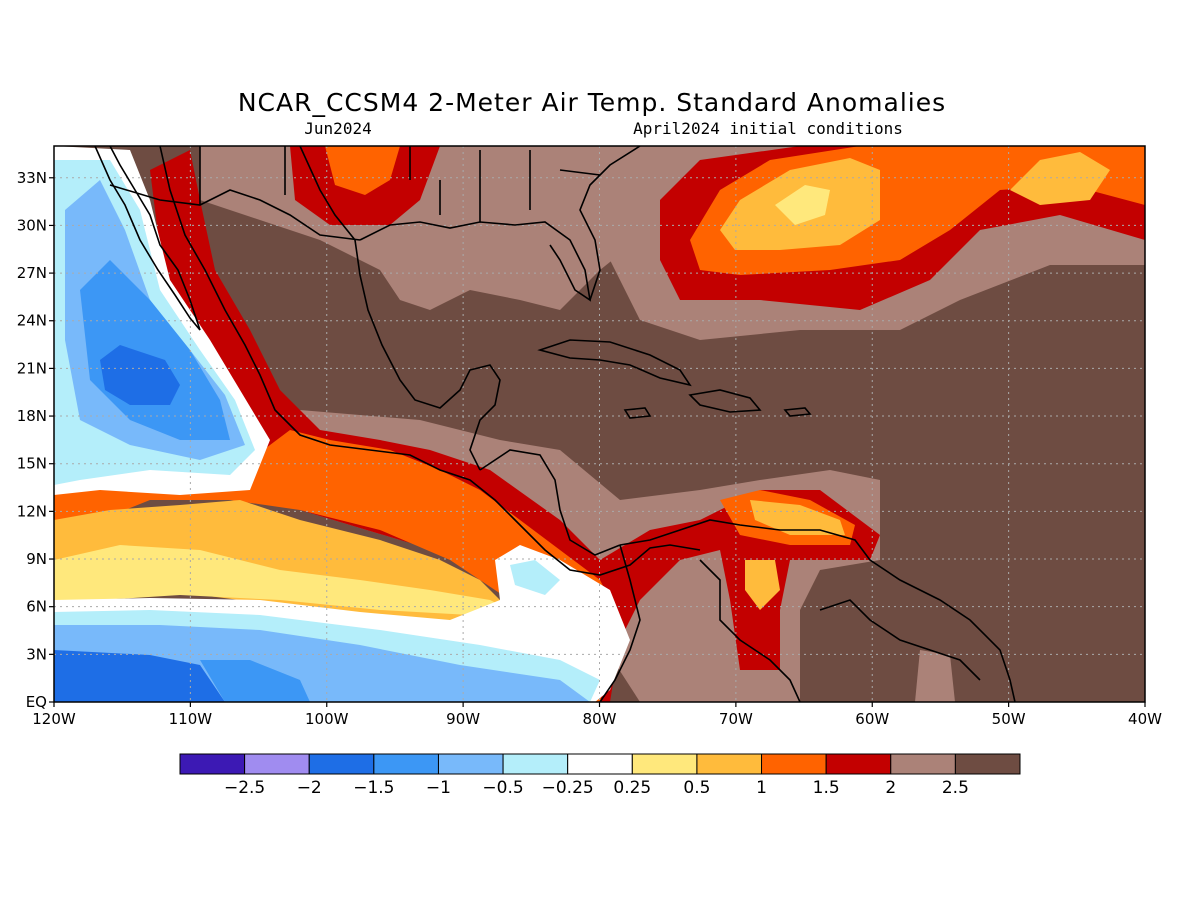 This screenshot has width=1200, height=900. I want to click on field-band-1-1.5-gulf, so click(362, 170).